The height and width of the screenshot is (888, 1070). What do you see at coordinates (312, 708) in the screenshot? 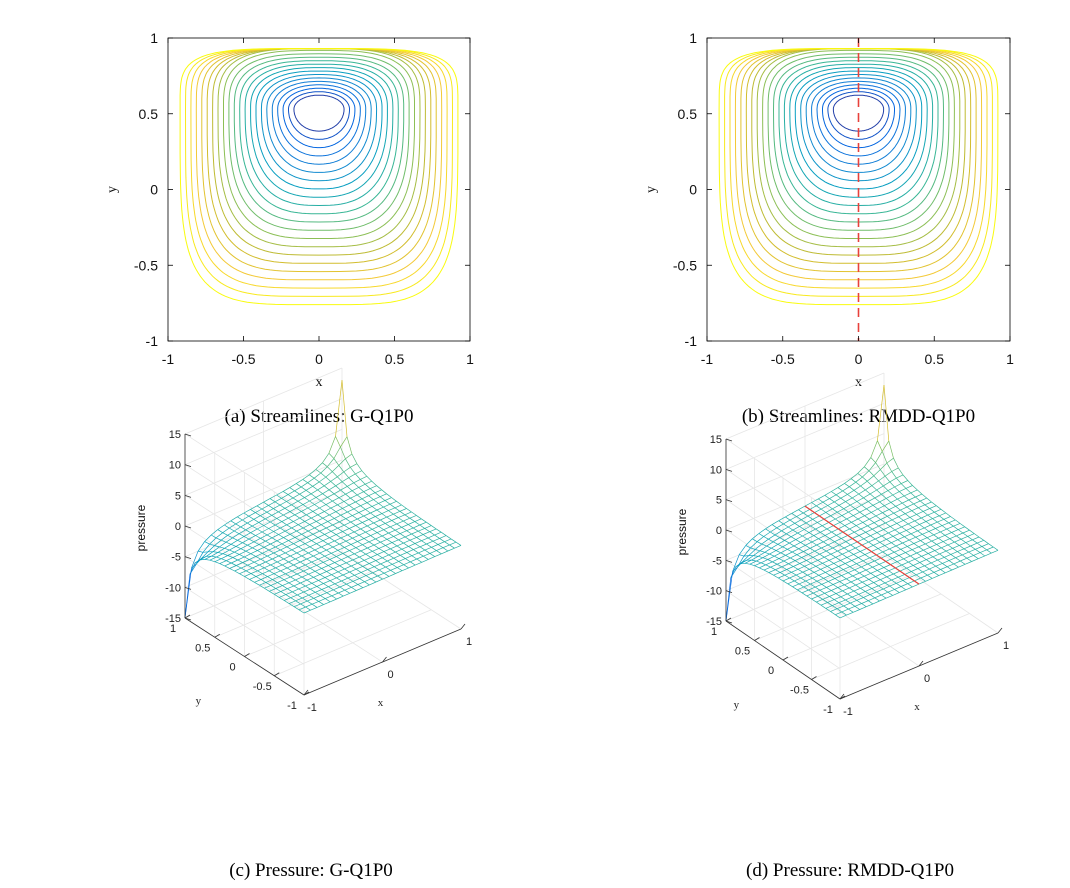
I see `x-tick-label: -1` at bounding box center [312, 708].